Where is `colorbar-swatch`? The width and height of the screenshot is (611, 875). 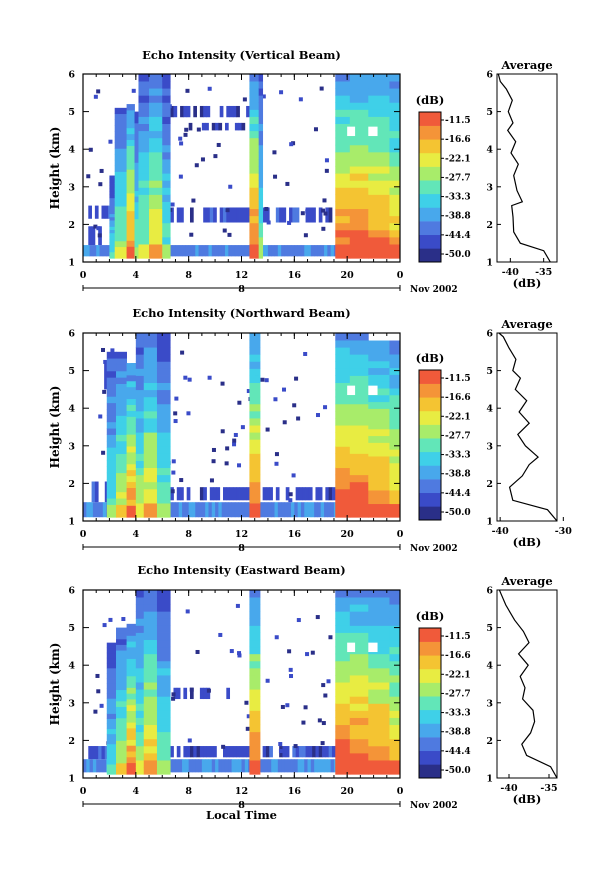 colorbar-swatch is located at coordinates (430, 214).